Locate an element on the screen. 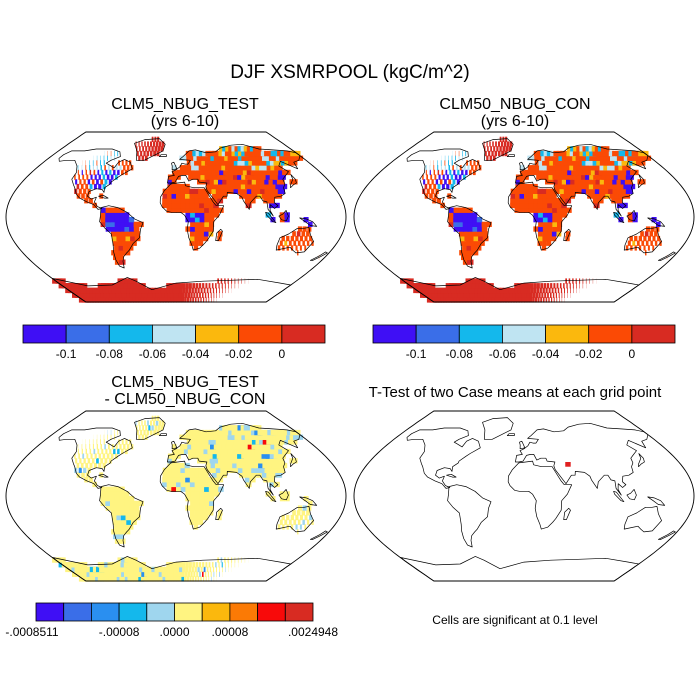  colorbar-con-tick-label: -0.04 is located at coordinates (546, 354).